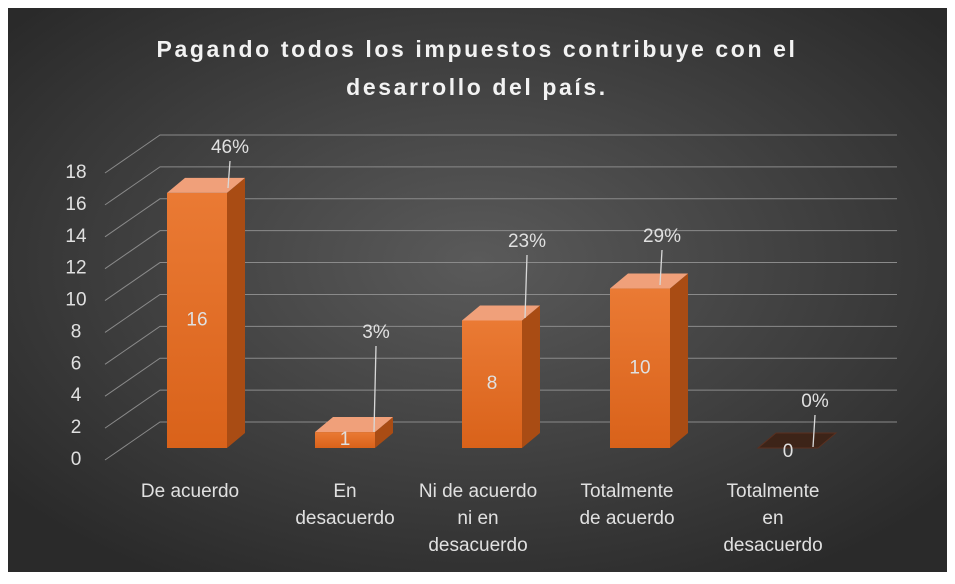 The height and width of the screenshot is (584, 955). I want to click on y-tick-label: 6, so click(76, 363).